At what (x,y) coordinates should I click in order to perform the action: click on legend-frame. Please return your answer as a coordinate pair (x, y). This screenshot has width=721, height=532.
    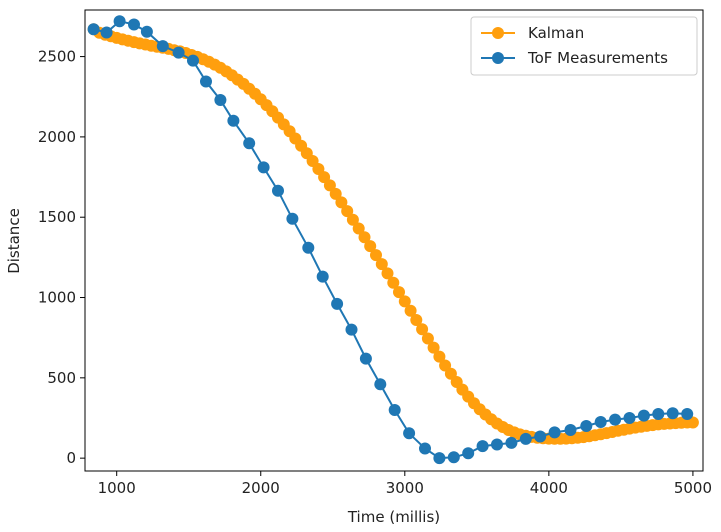
    Looking at the image, I should click on (584, 46).